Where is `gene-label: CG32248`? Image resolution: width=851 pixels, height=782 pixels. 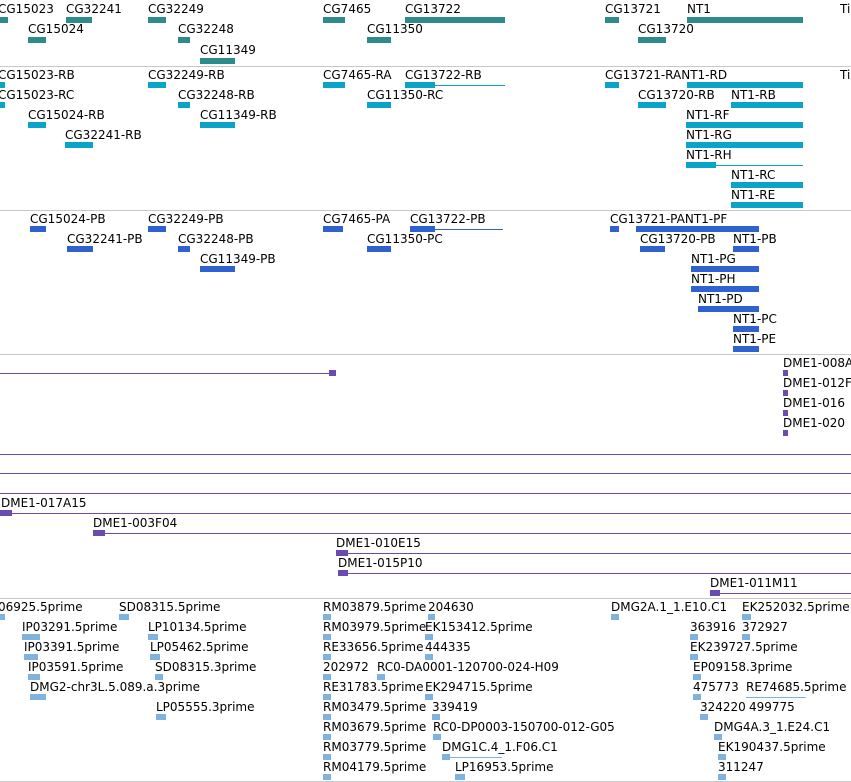
gene-label: CG32248 is located at coordinates (206, 29).